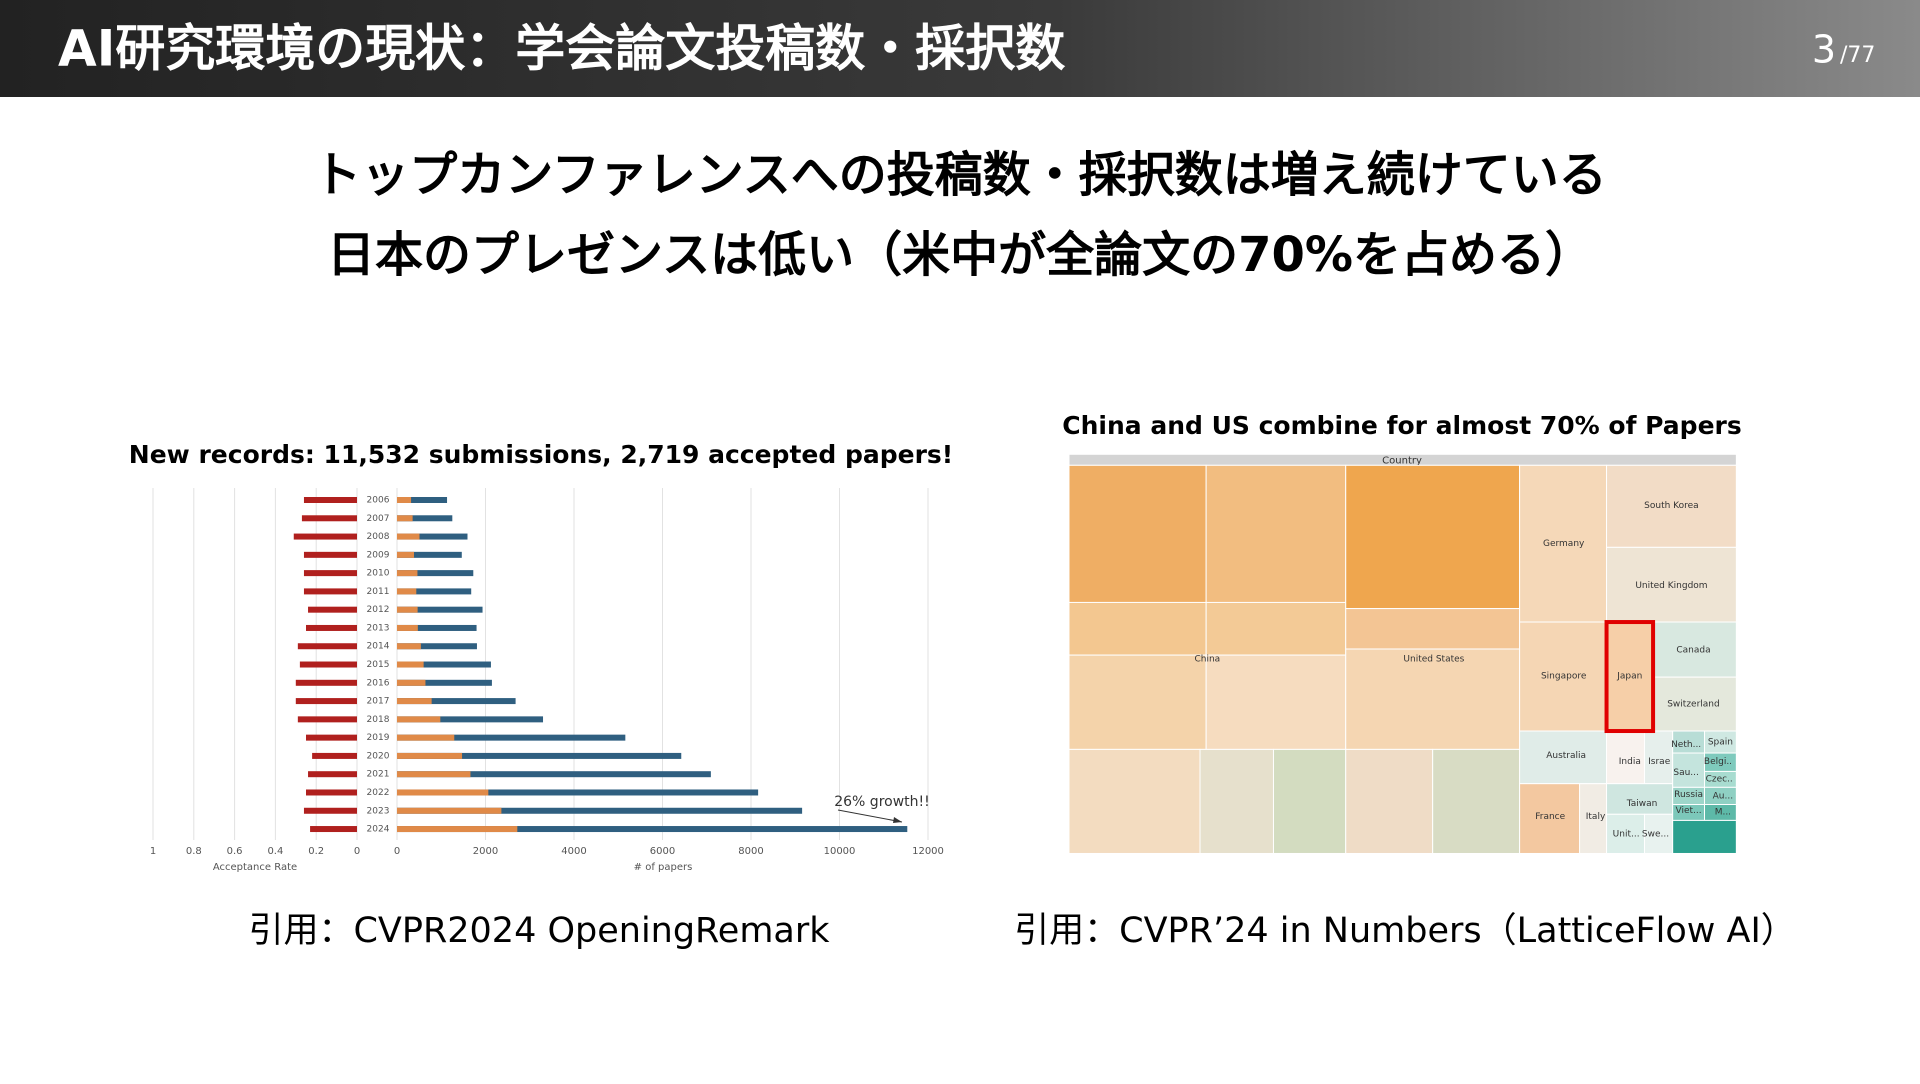  I want to click on y-tick-label: 2016, so click(378, 683).